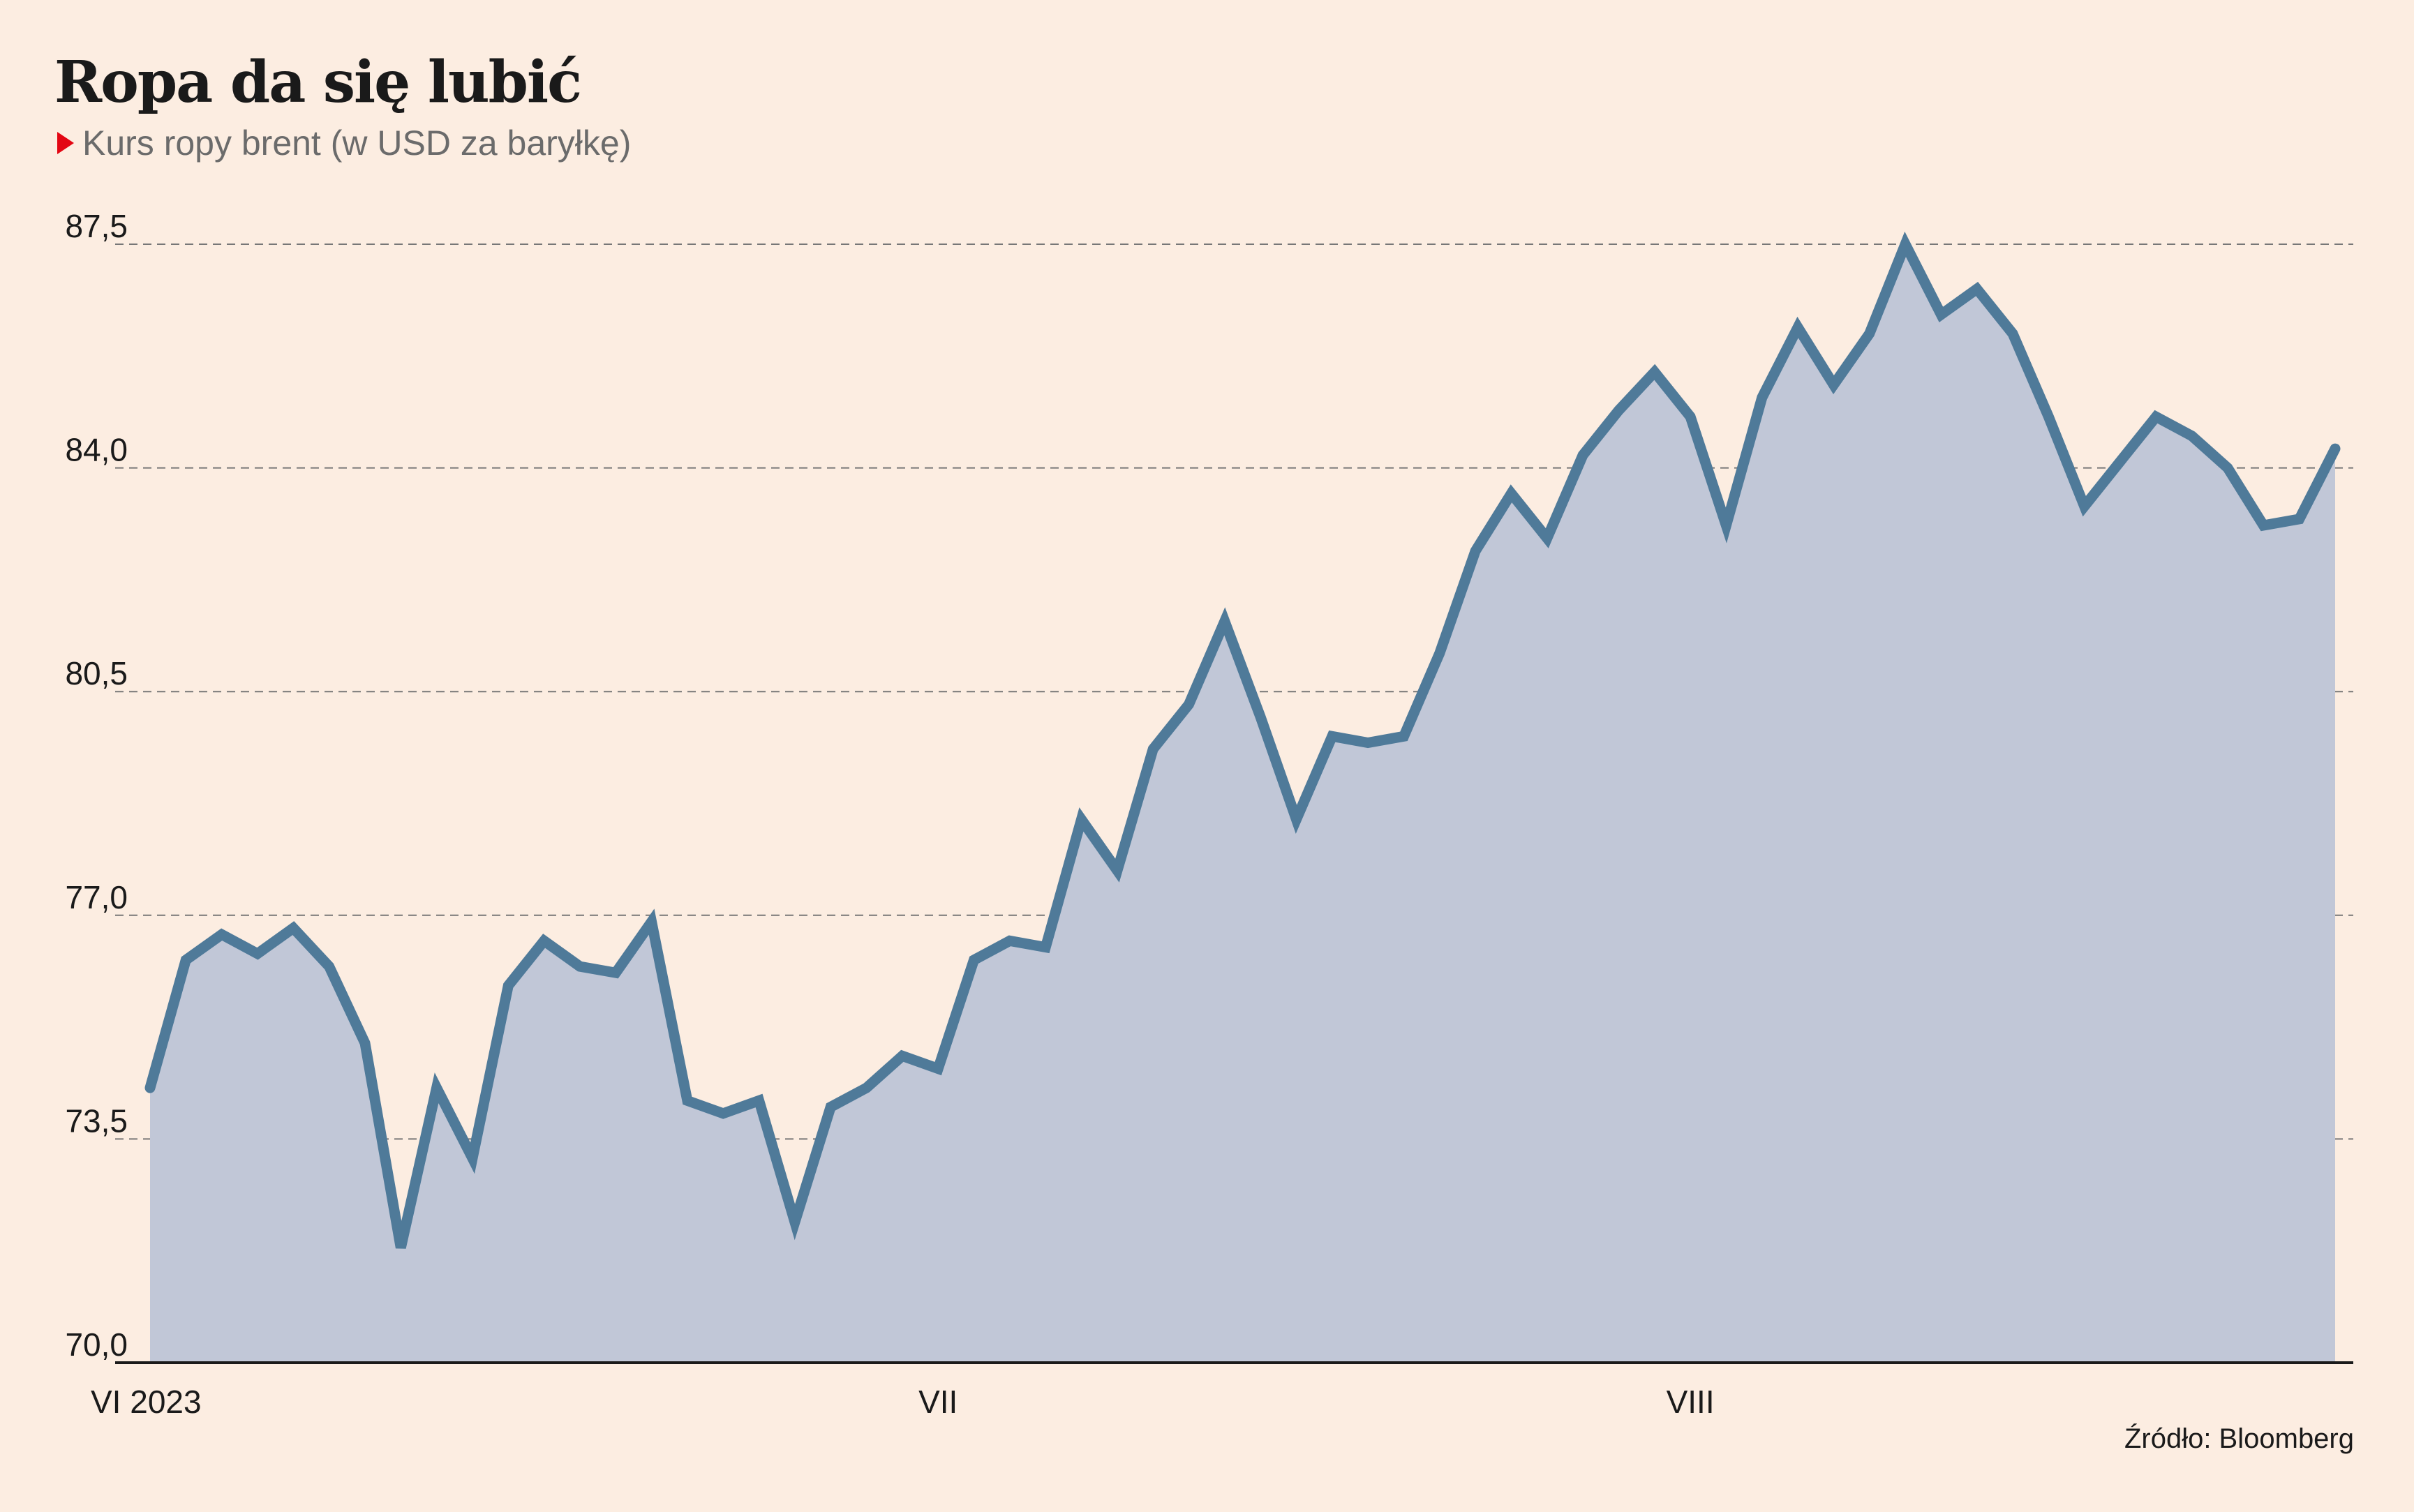 The image size is (2414, 1512). What do you see at coordinates (65, 143) in the screenshot?
I see `red-triangle-icon` at bounding box center [65, 143].